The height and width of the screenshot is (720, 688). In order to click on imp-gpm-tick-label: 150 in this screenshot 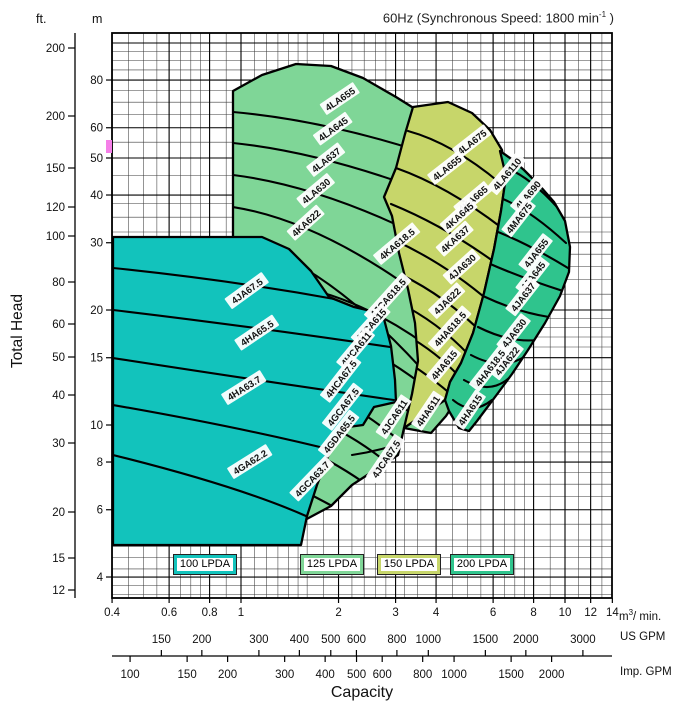, I will do `click(187, 675)`.